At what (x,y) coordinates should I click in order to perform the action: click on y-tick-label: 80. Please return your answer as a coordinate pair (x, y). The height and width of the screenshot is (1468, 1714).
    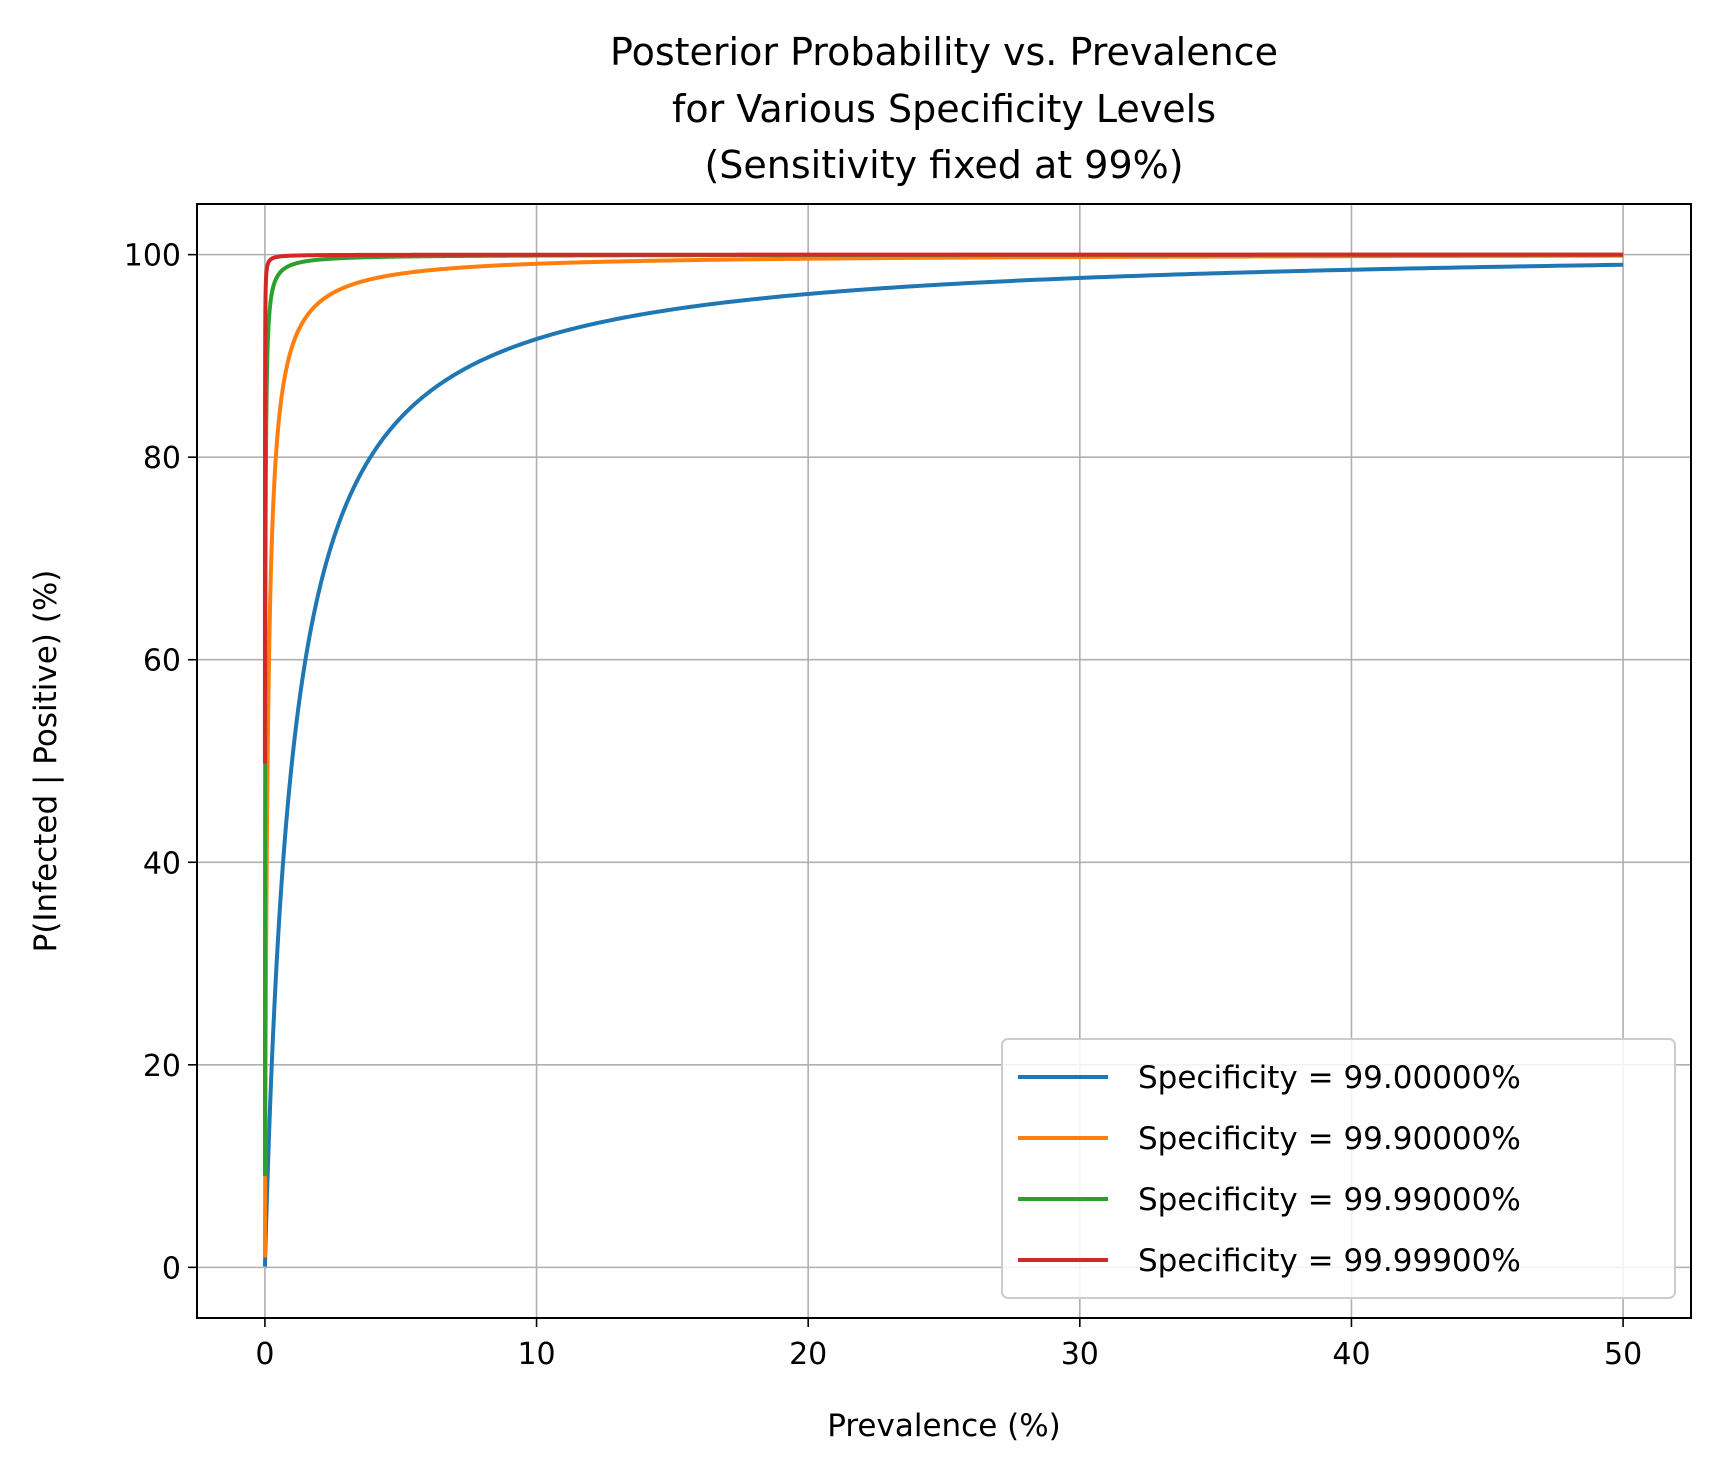
    Looking at the image, I should click on (162, 458).